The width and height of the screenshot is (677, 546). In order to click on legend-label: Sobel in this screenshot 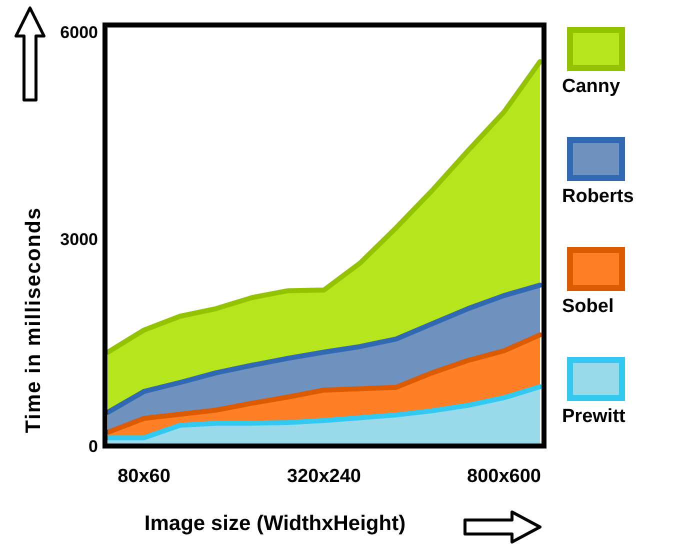, I will do `click(588, 306)`.